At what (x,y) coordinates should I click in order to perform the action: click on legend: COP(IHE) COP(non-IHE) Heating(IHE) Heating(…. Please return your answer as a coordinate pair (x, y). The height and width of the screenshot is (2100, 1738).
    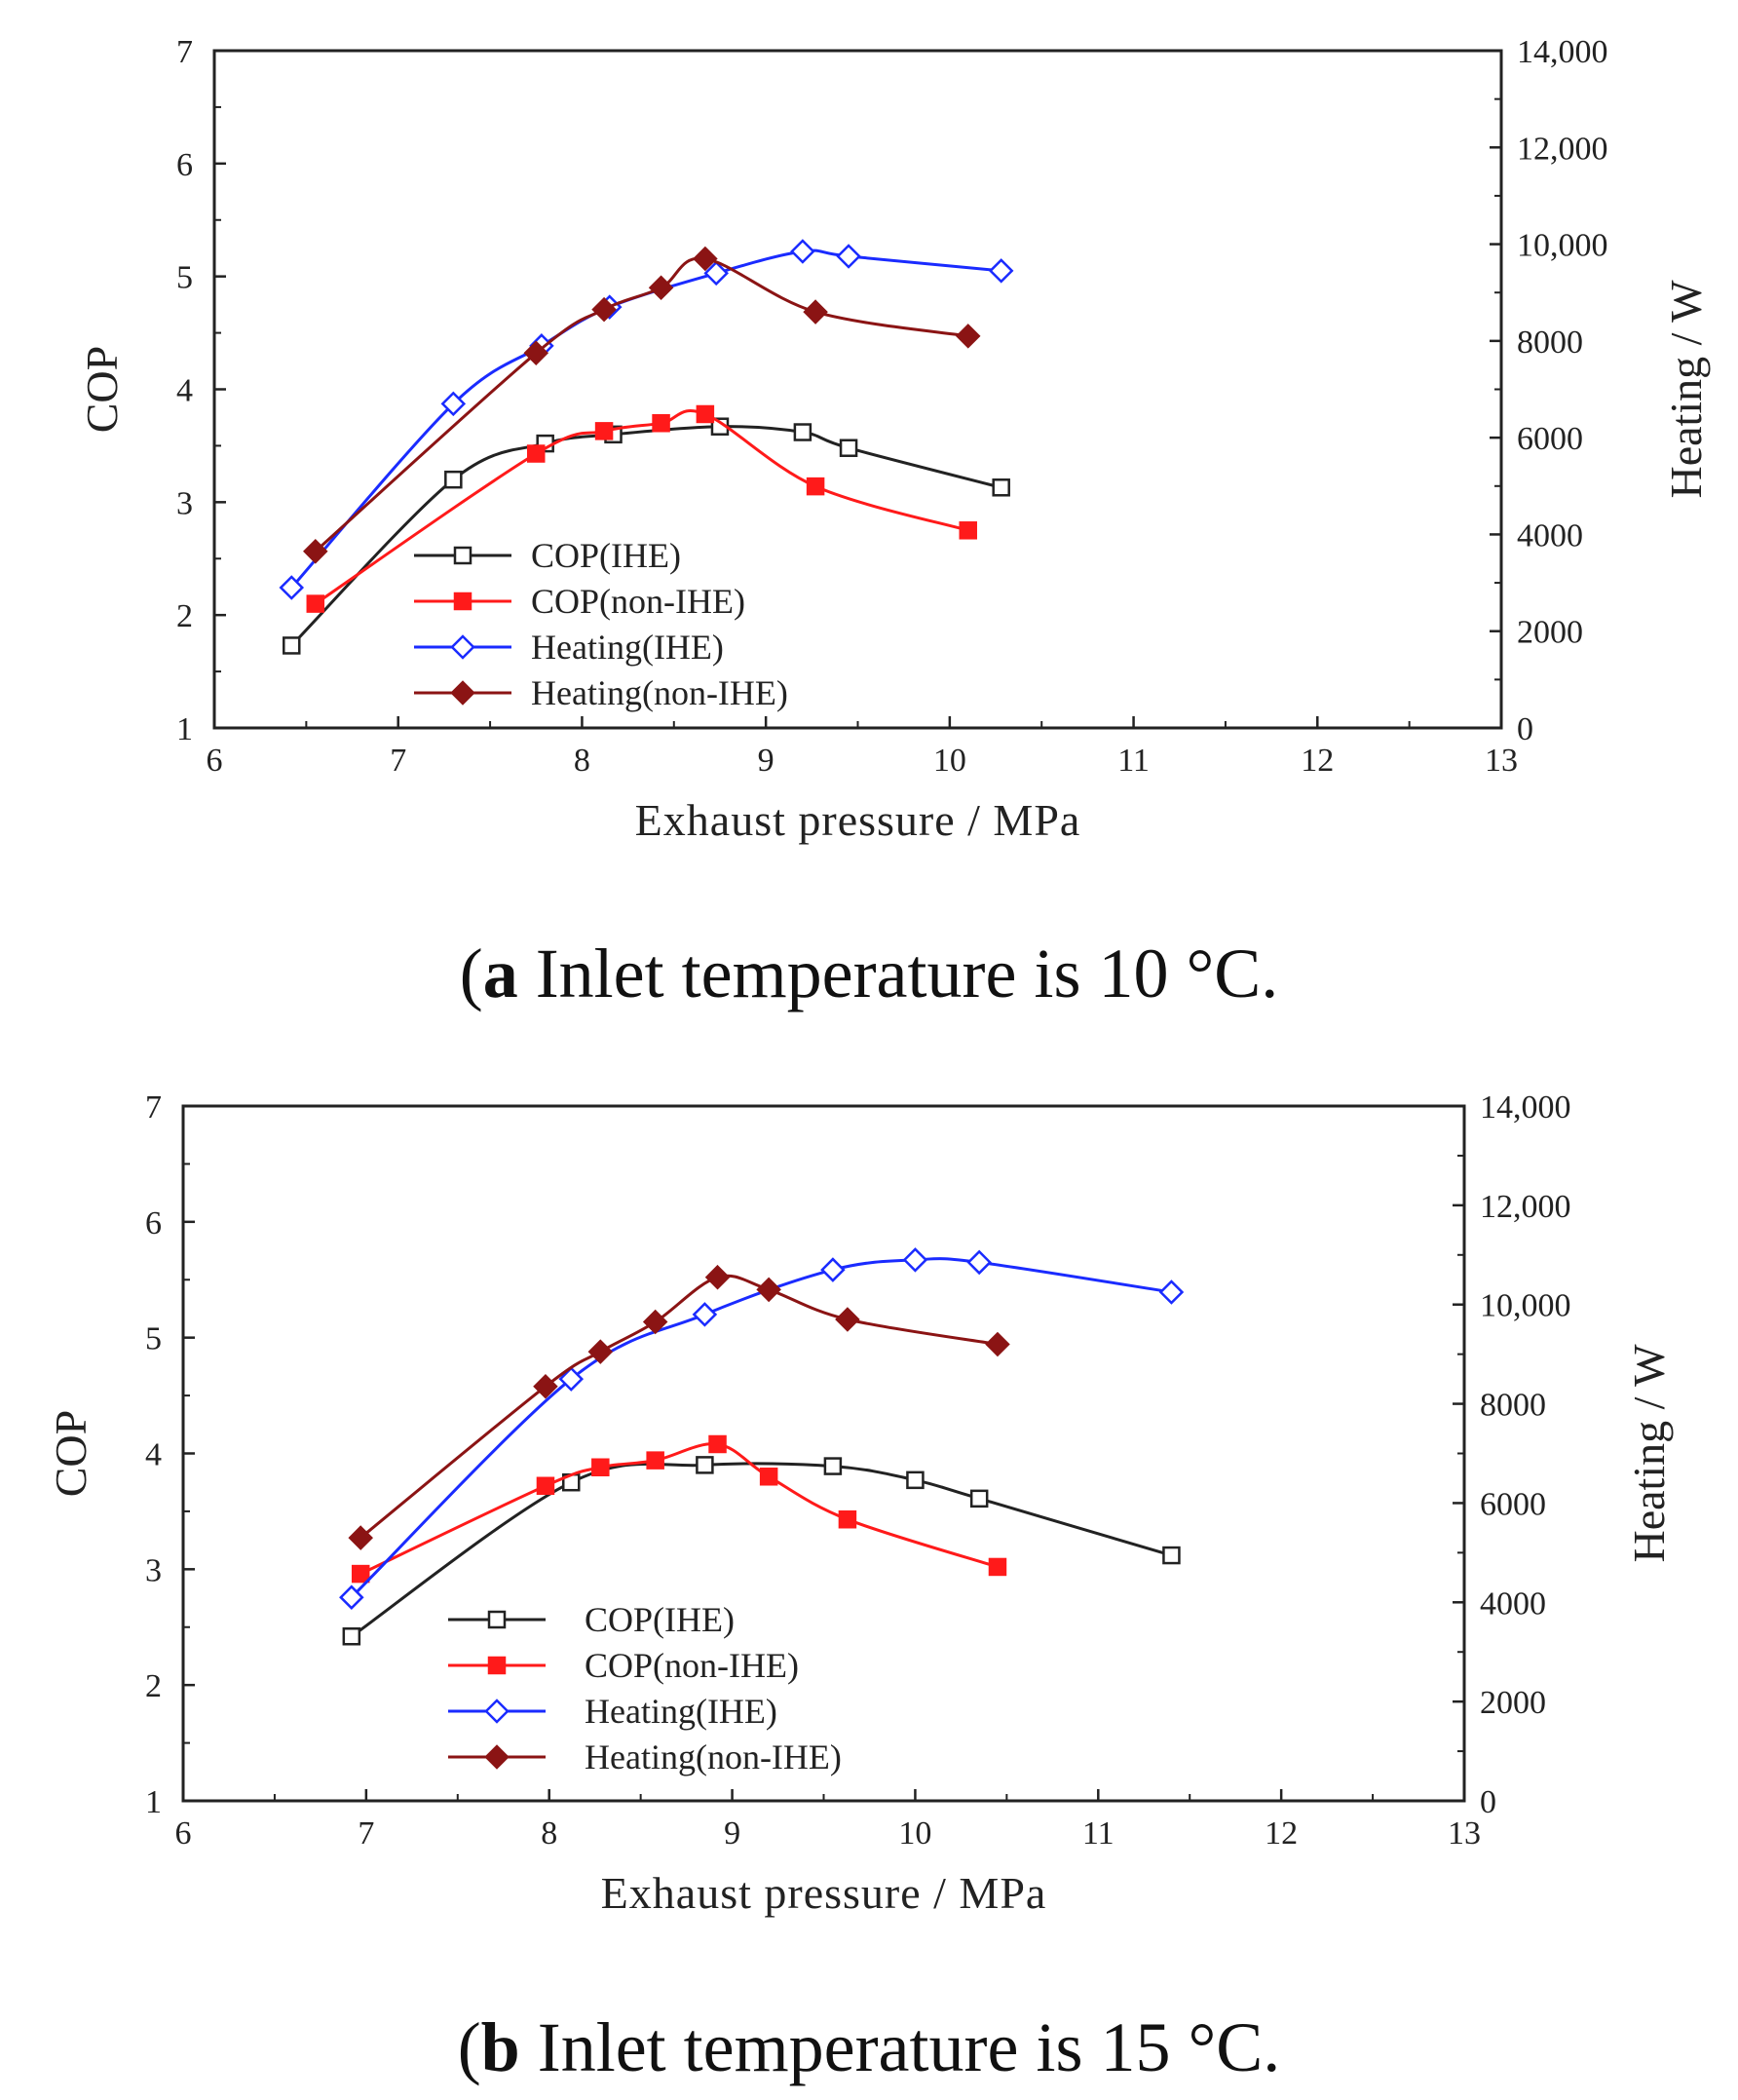
    Looking at the image, I should click on (645, 1688).